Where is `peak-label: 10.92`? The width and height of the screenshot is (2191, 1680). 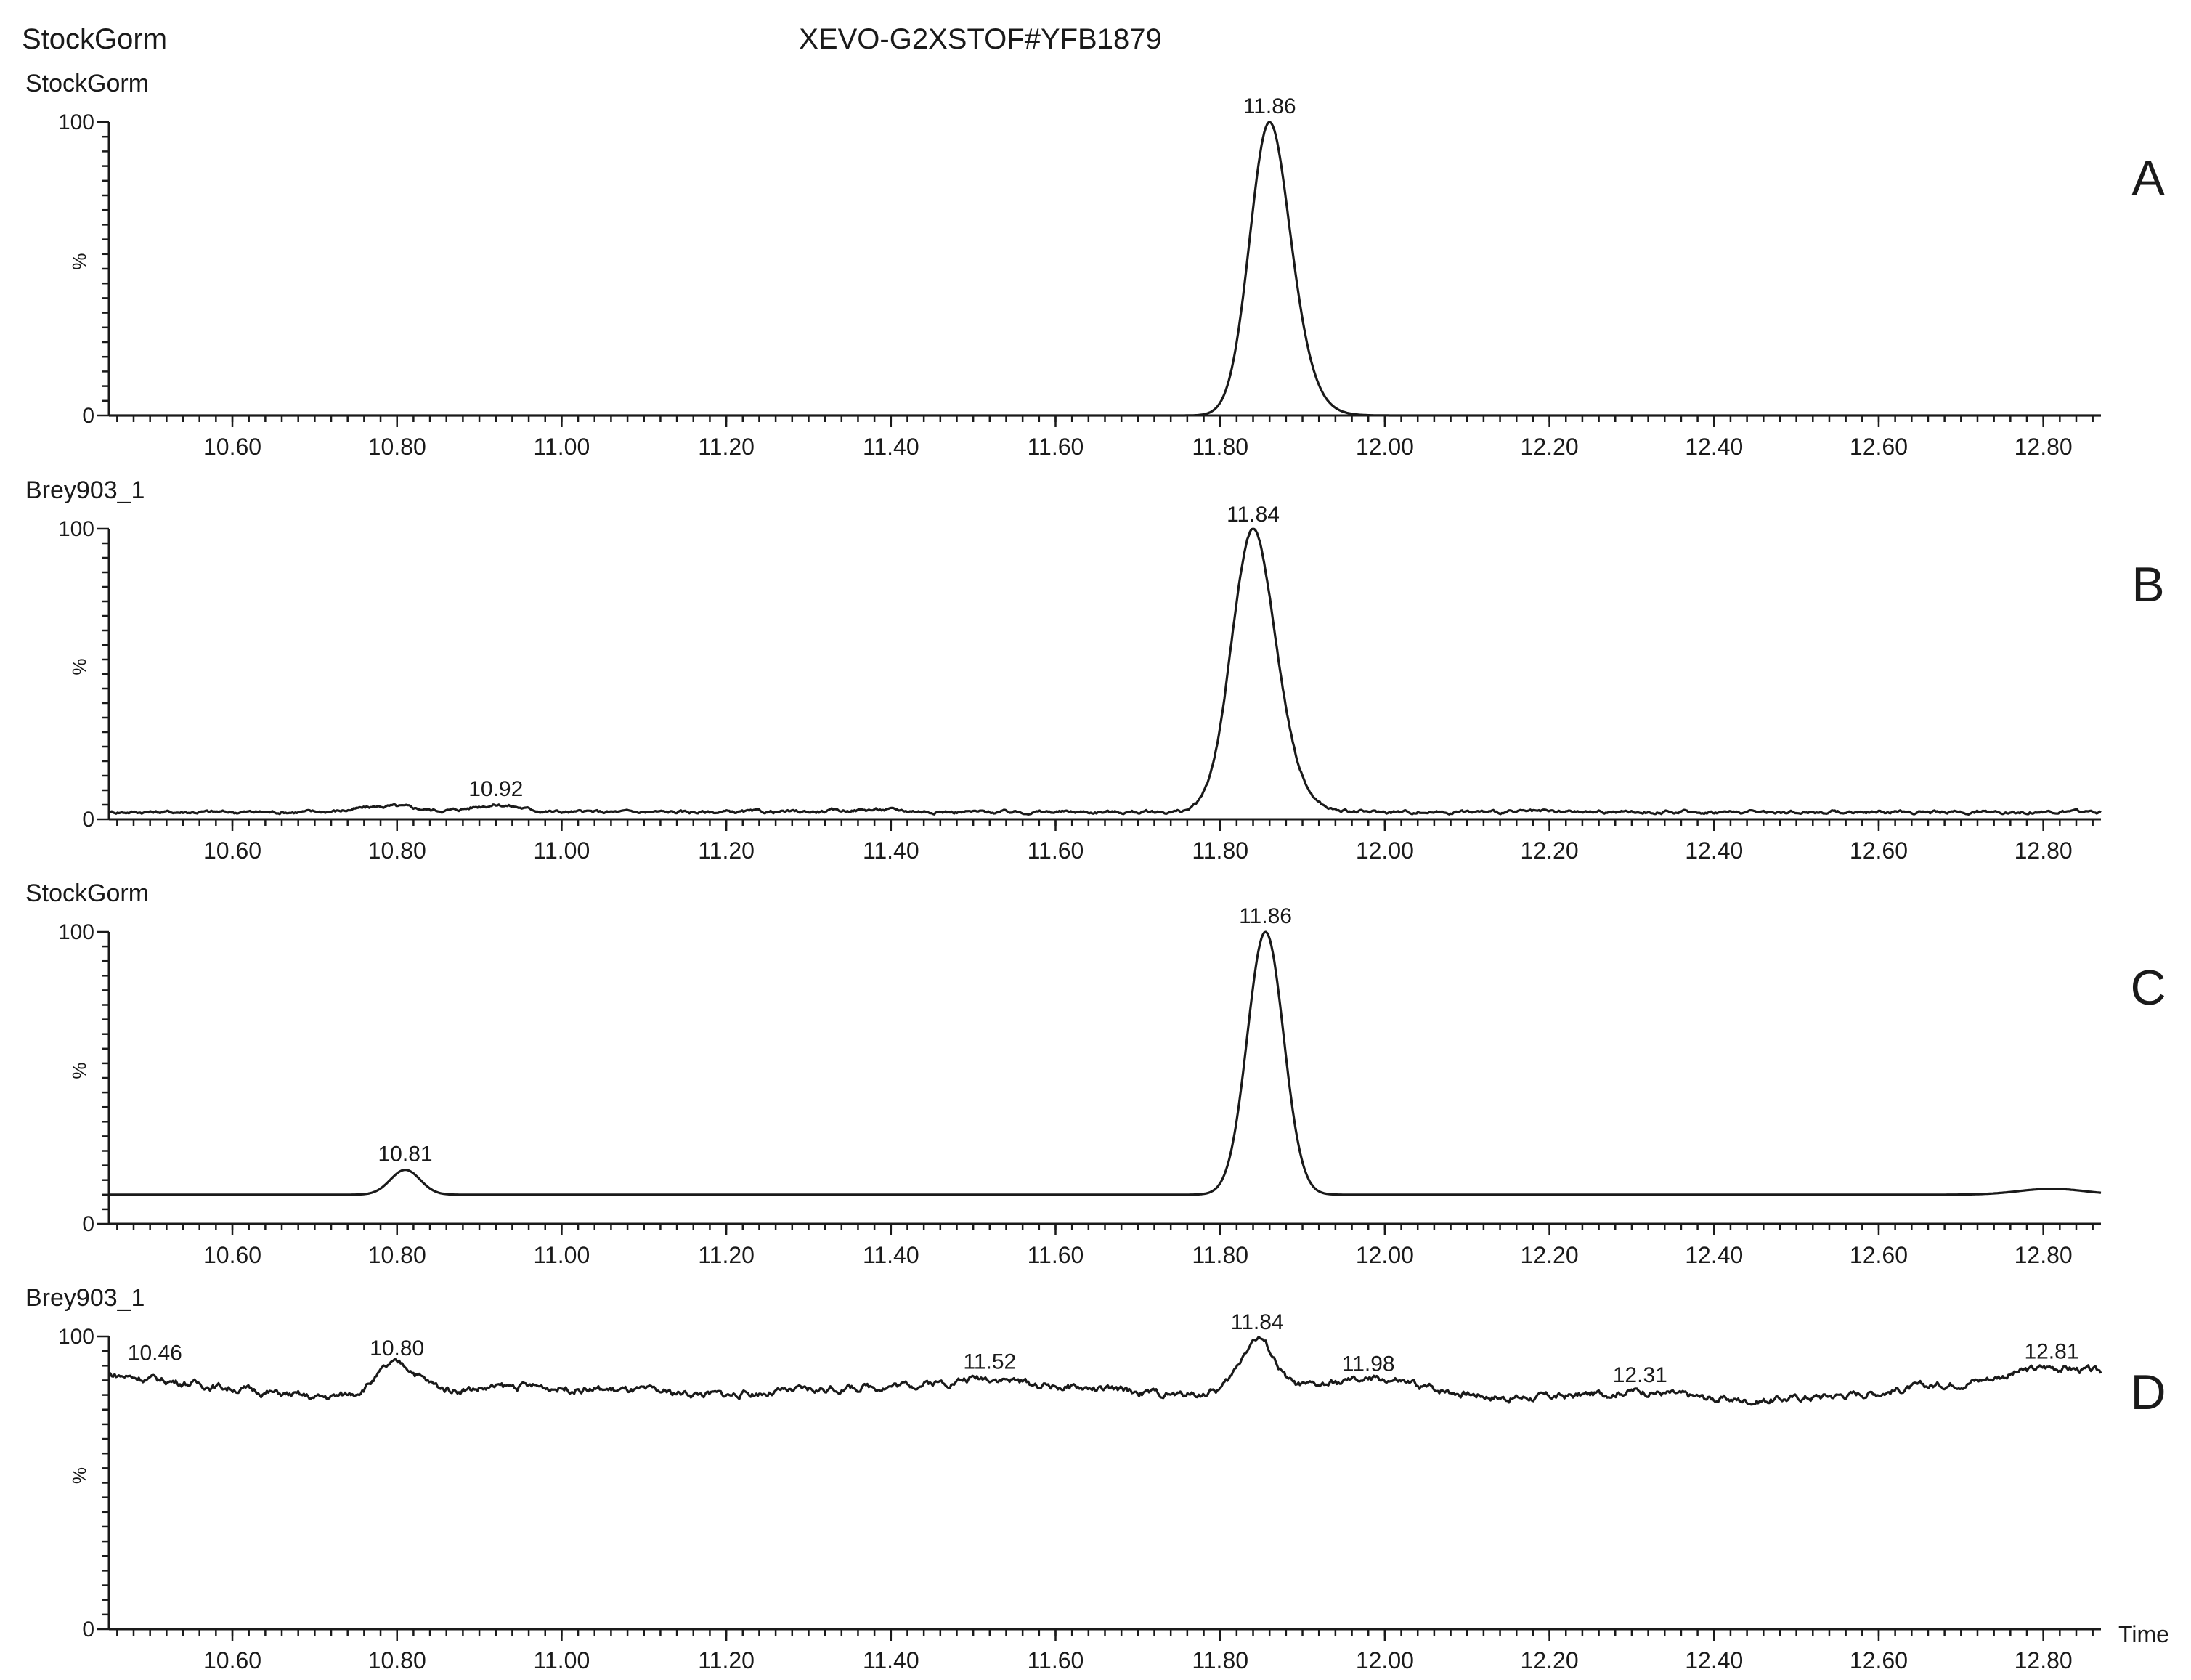
peak-label: 10.92 is located at coordinates (496, 789).